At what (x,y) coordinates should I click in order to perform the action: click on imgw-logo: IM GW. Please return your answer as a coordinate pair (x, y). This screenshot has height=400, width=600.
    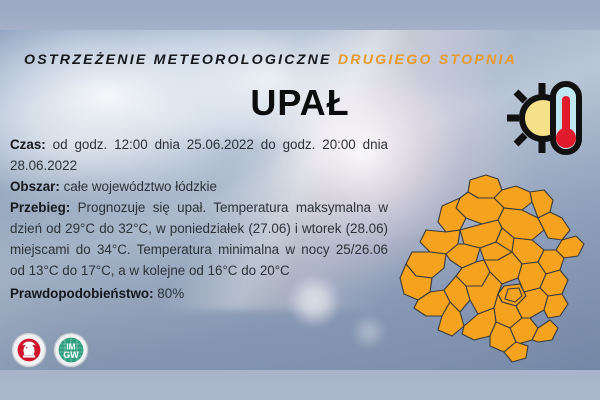
    Looking at the image, I should click on (71, 350).